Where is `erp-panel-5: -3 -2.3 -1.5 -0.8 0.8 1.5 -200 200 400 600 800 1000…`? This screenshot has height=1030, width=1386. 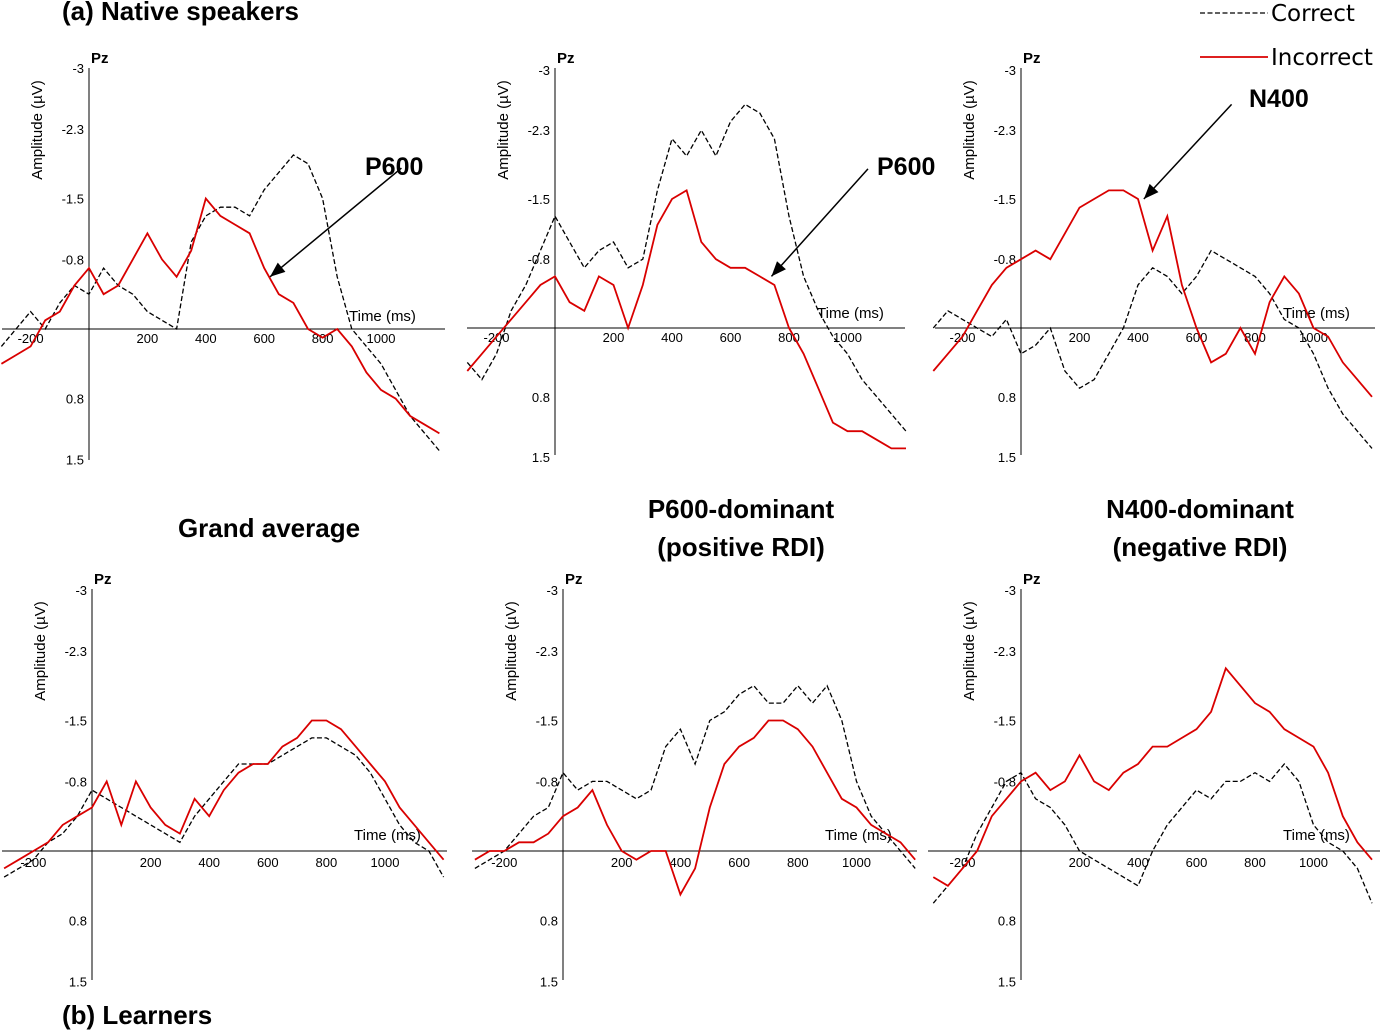 erp-panel-5: -3 -2.3 -1.5 -0.8 0.8 1.5 -200 200 400 600 800 1000… is located at coordinates (694, 780).